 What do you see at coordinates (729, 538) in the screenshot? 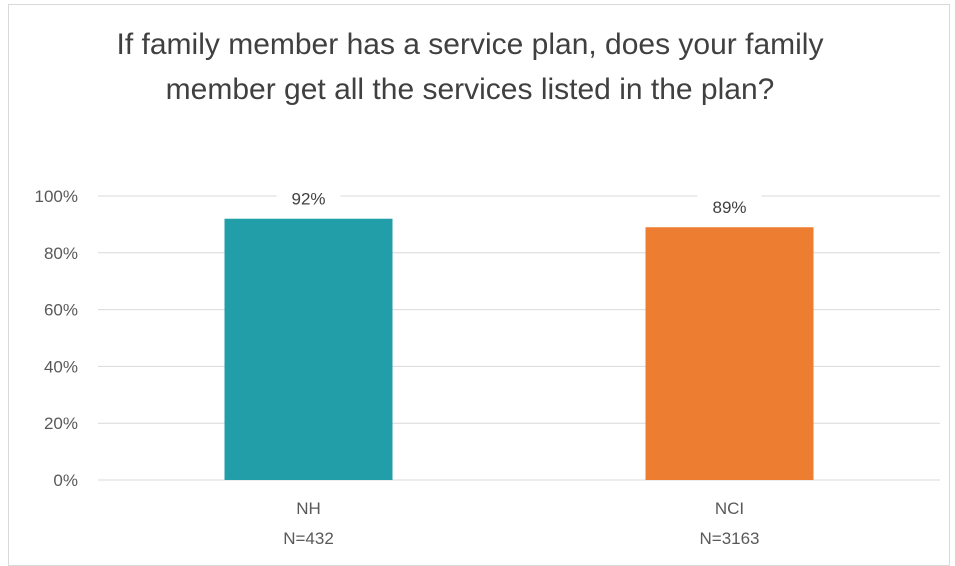
I see `category-sublabel-nci: N=3163` at bounding box center [729, 538].